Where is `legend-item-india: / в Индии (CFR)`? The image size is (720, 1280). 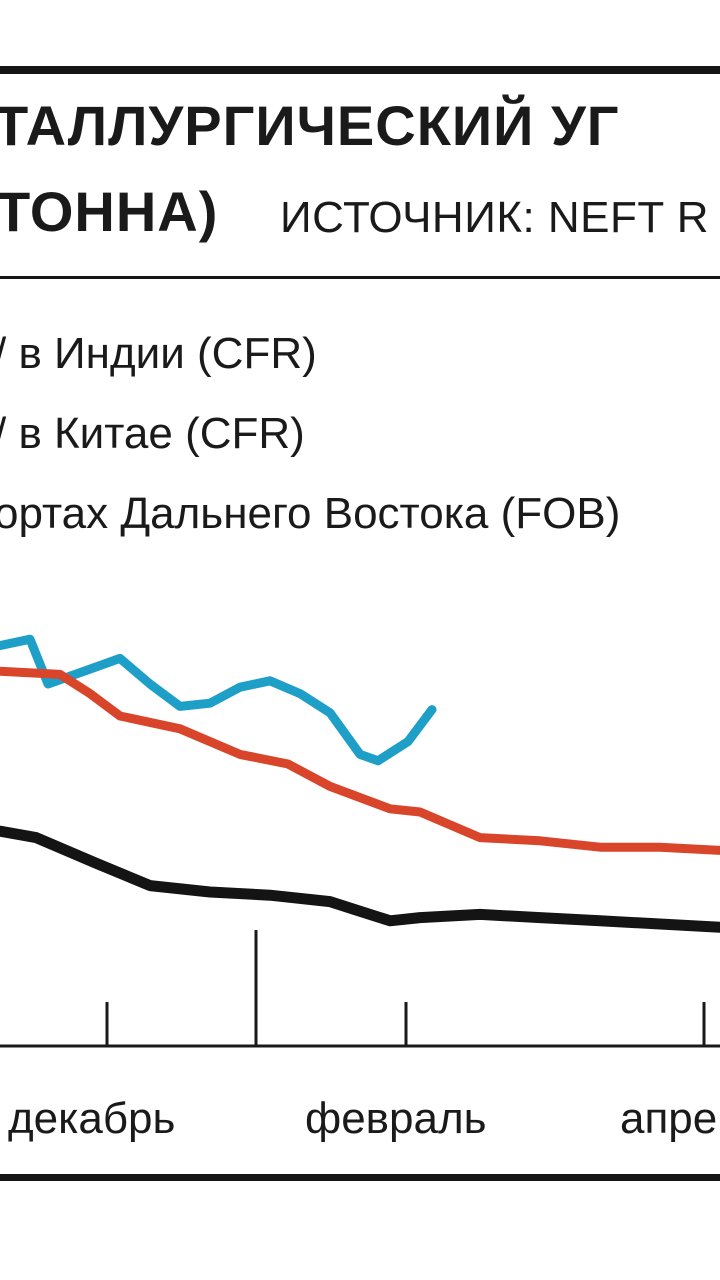
legend-item-india: / в Индии (CFR) is located at coordinates (158, 353).